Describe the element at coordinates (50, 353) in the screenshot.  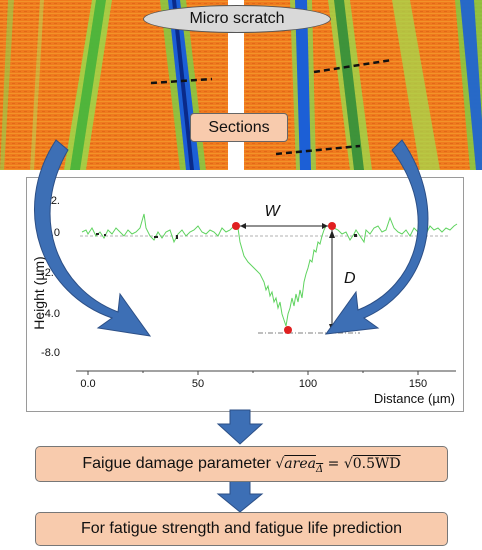
I see `y-tick: -8.0` at that location.